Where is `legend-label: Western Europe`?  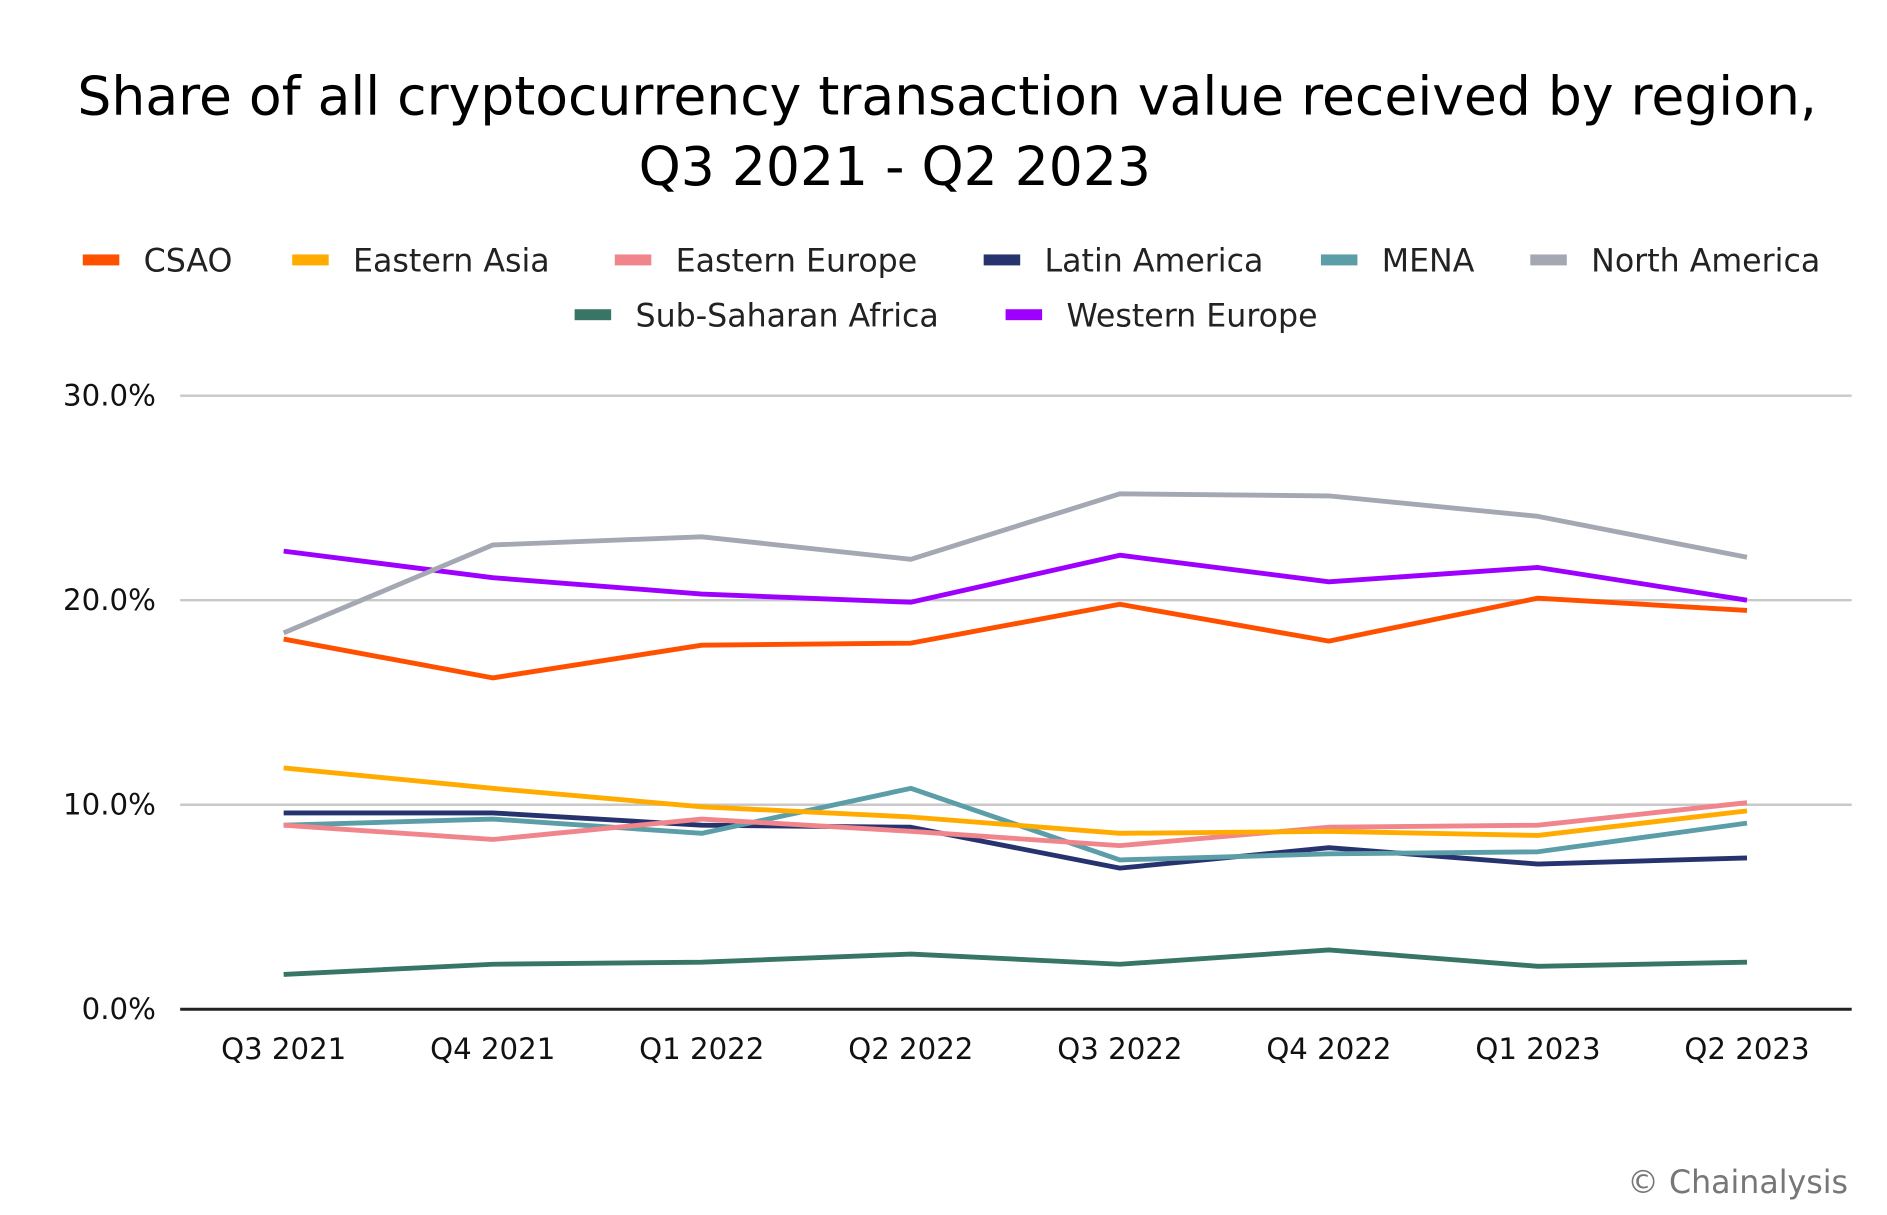
legend-label: Western Europe is located at coordinates (1191, 316).